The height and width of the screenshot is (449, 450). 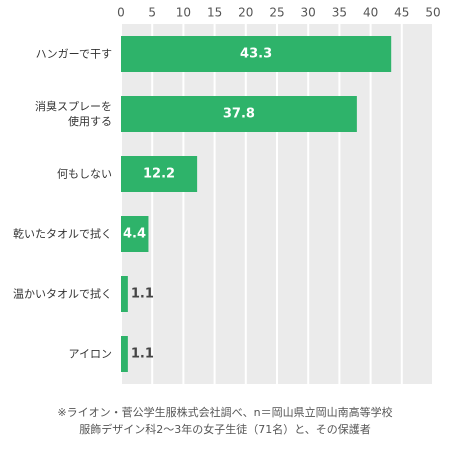 What do you see at coordinates (214, 13) in the screenshot?
I see `x-tick-label: 15` at bounding box center [214, 13].